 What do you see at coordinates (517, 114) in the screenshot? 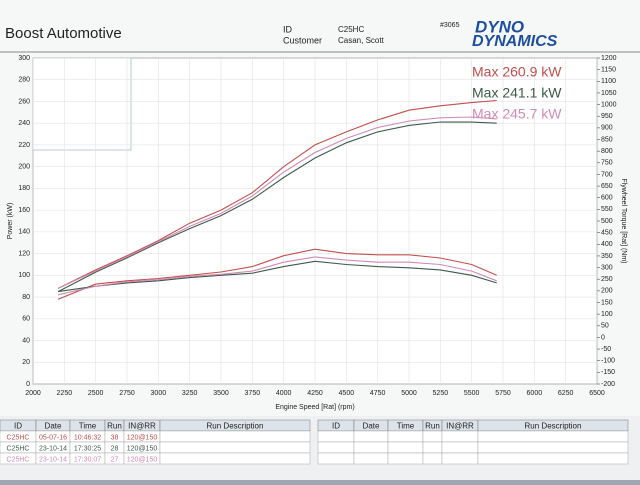
I see `max-annotation: Max 245.7 kW` at bounding box center [517, 114].